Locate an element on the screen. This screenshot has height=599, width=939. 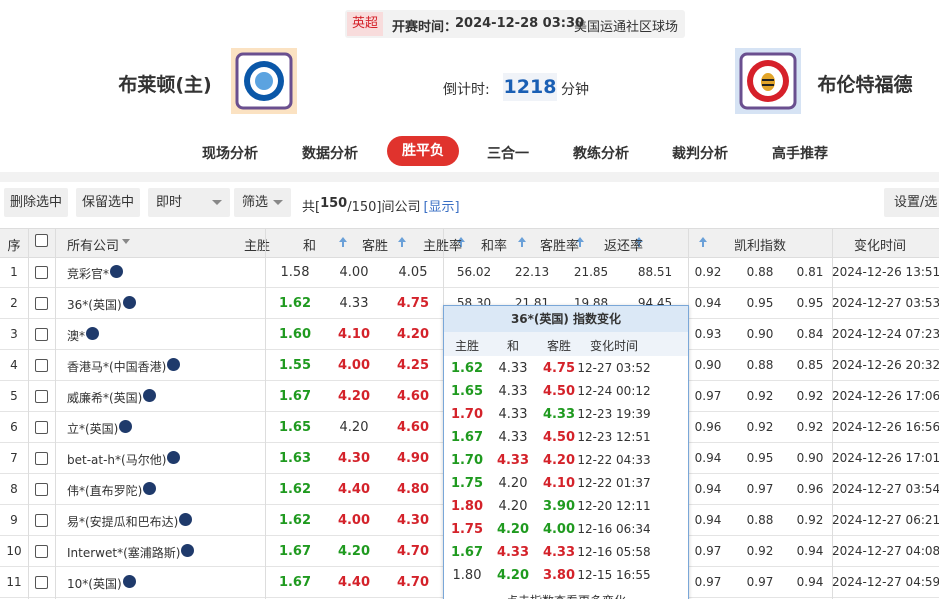
column-header: 所有公司 is located at coordinates (93, 246).